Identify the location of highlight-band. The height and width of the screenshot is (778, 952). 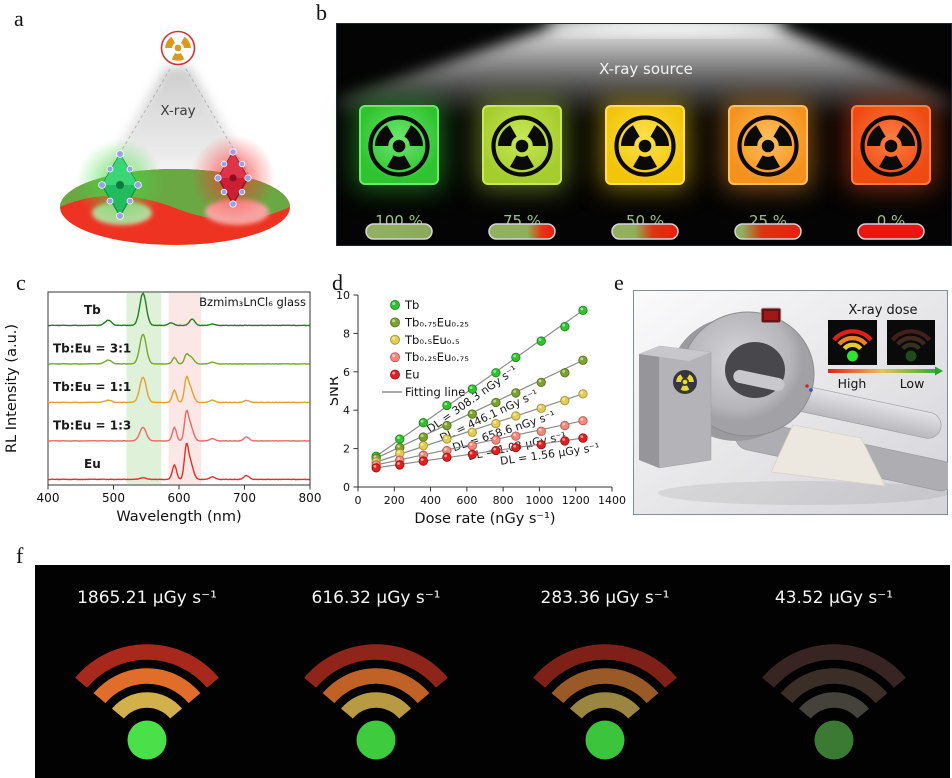
(144, 388).